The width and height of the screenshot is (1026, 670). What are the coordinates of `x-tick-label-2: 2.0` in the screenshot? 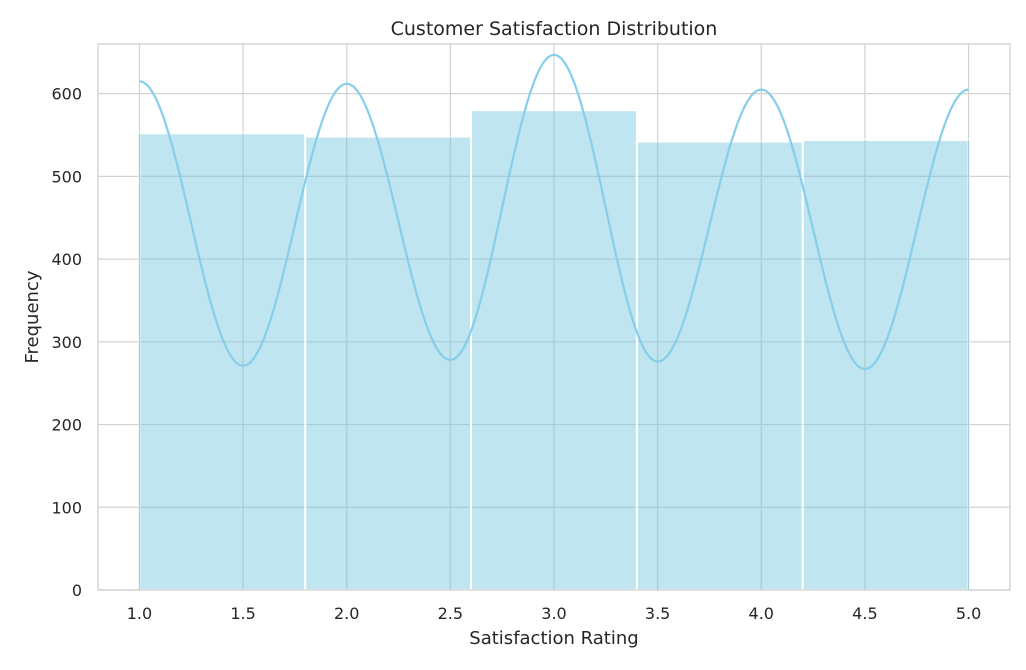 It's located at (346, 613).